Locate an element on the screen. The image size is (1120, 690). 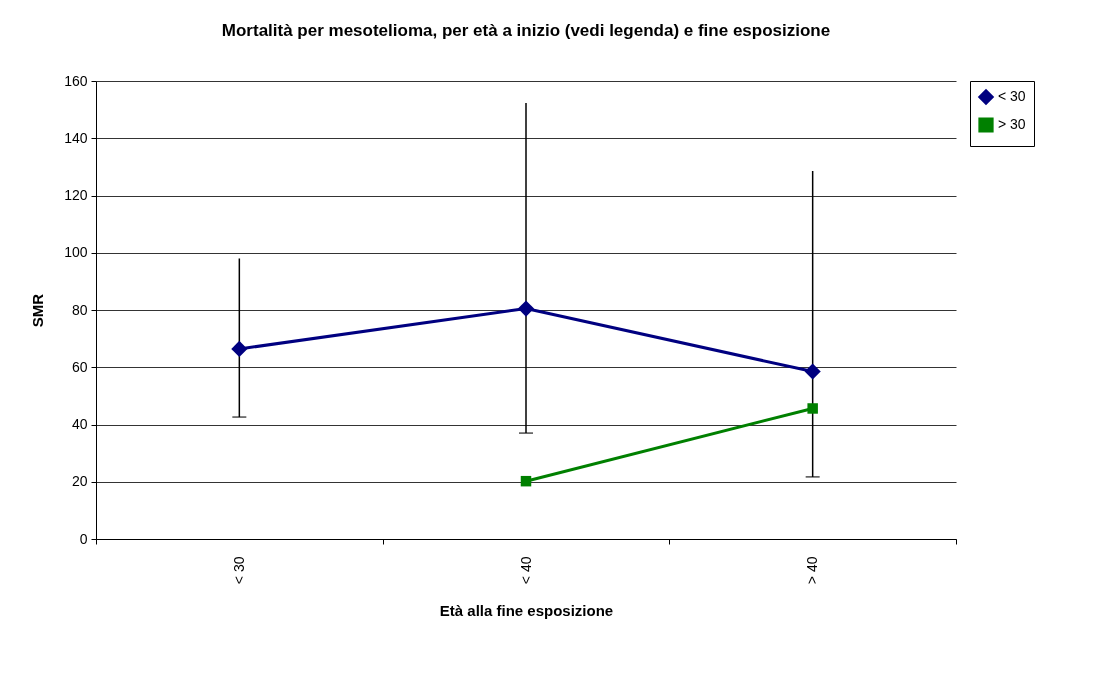
x-tick-label: > 40 is located at coordinates (812, 570).